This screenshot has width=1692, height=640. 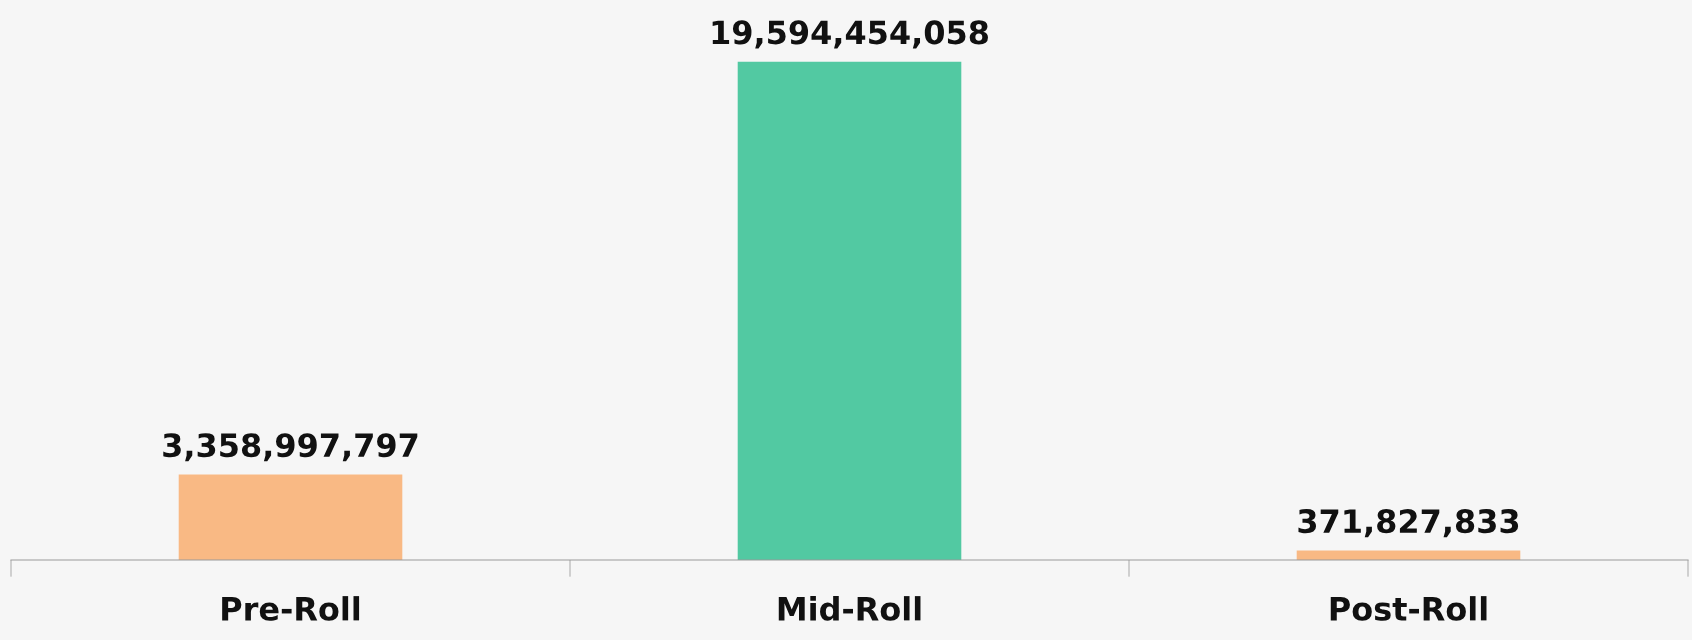 What do you see at coordinates (290, 447) in the screenshot?
I see `data-label: 3,358,997,797` at bounding box center [290, 447].